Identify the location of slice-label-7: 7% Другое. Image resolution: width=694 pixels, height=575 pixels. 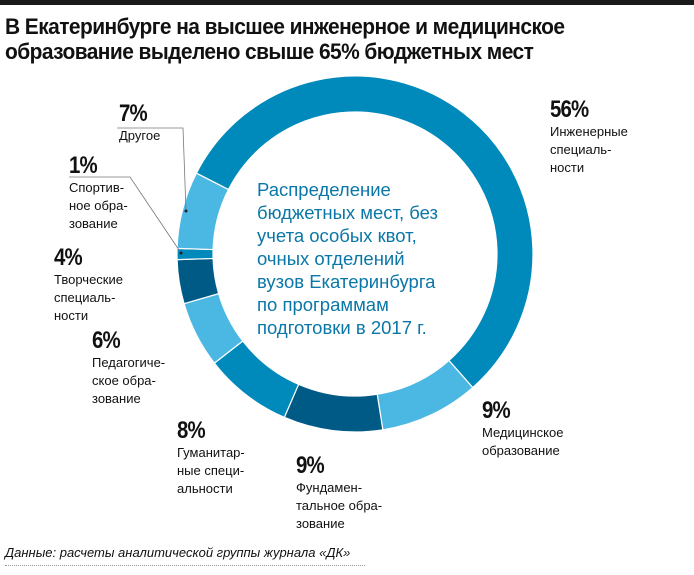
(139, 123).